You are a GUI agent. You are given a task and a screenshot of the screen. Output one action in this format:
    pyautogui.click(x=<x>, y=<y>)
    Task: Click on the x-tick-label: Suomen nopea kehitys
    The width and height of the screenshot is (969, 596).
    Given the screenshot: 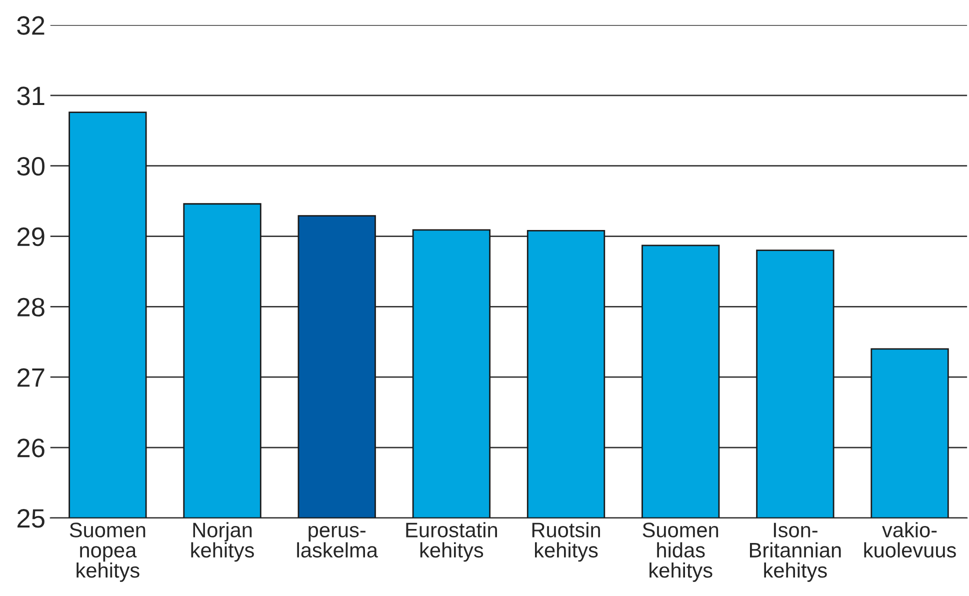 What is the action you would take?
    pyautogui.click(x=108, y=552)
    